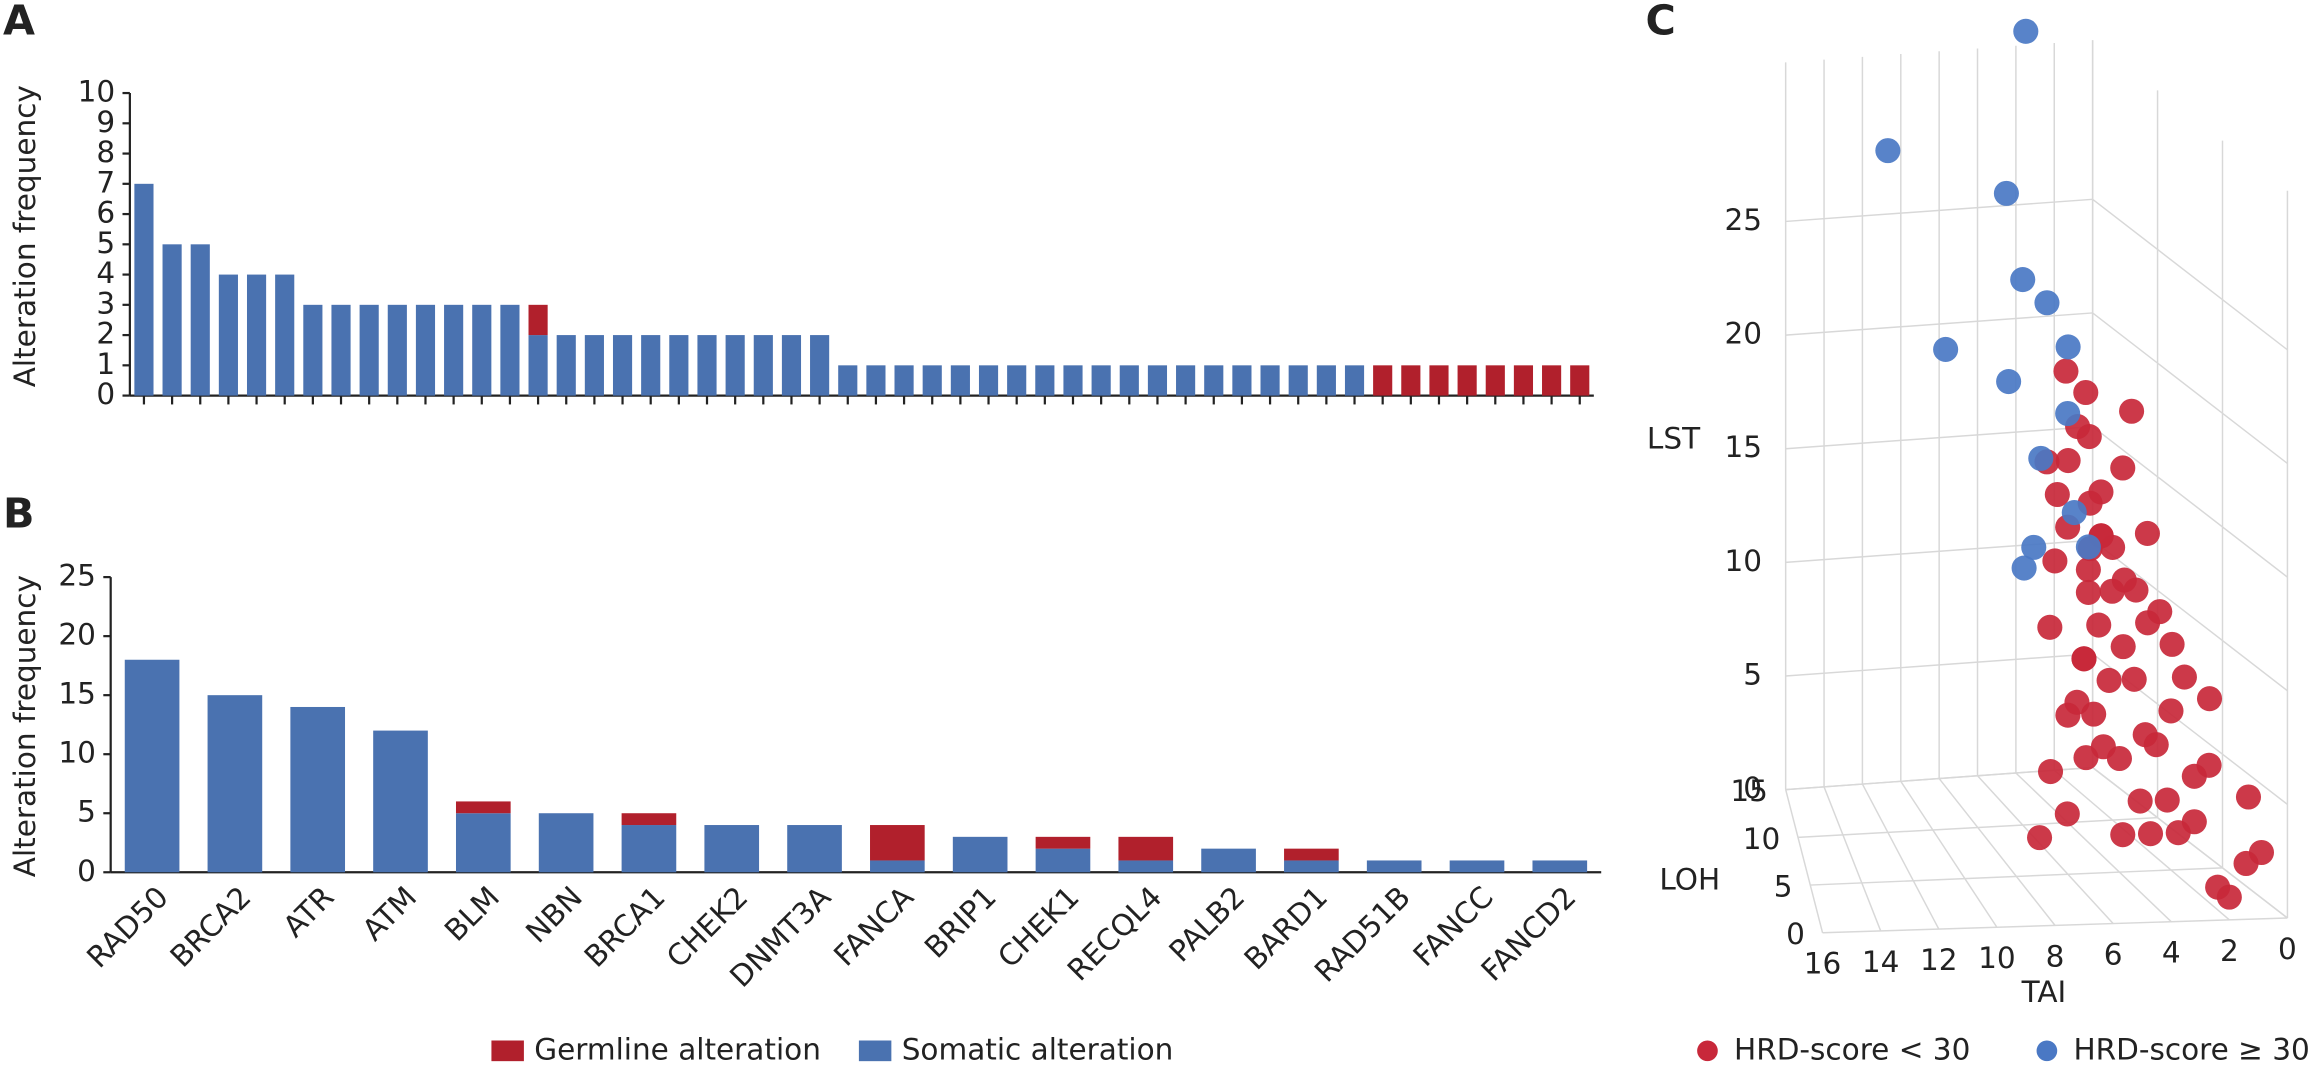  Describe the element at coordinates (105, 243) in the screenshot. I see `y-tick-label: 5` at that location.